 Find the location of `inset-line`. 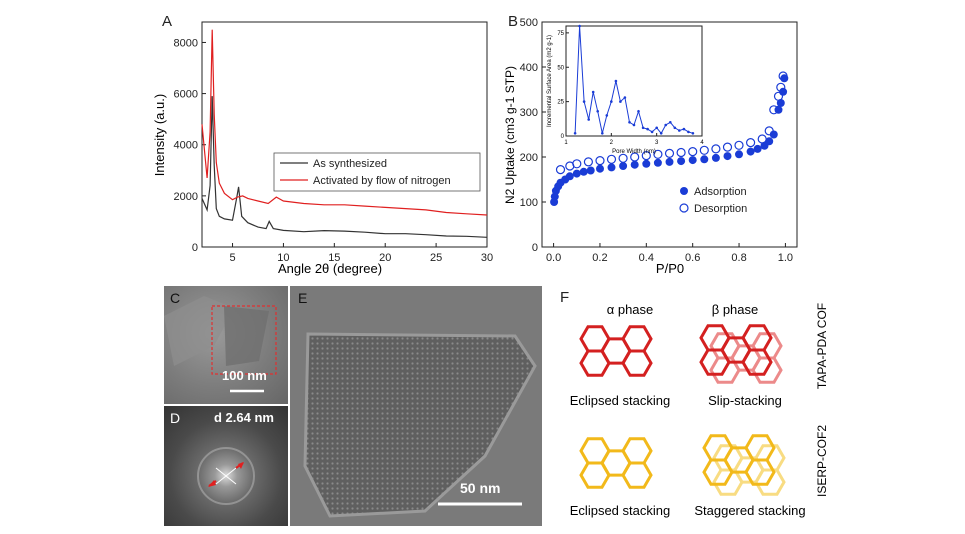

inset-line is located at coordinates (634, 80).